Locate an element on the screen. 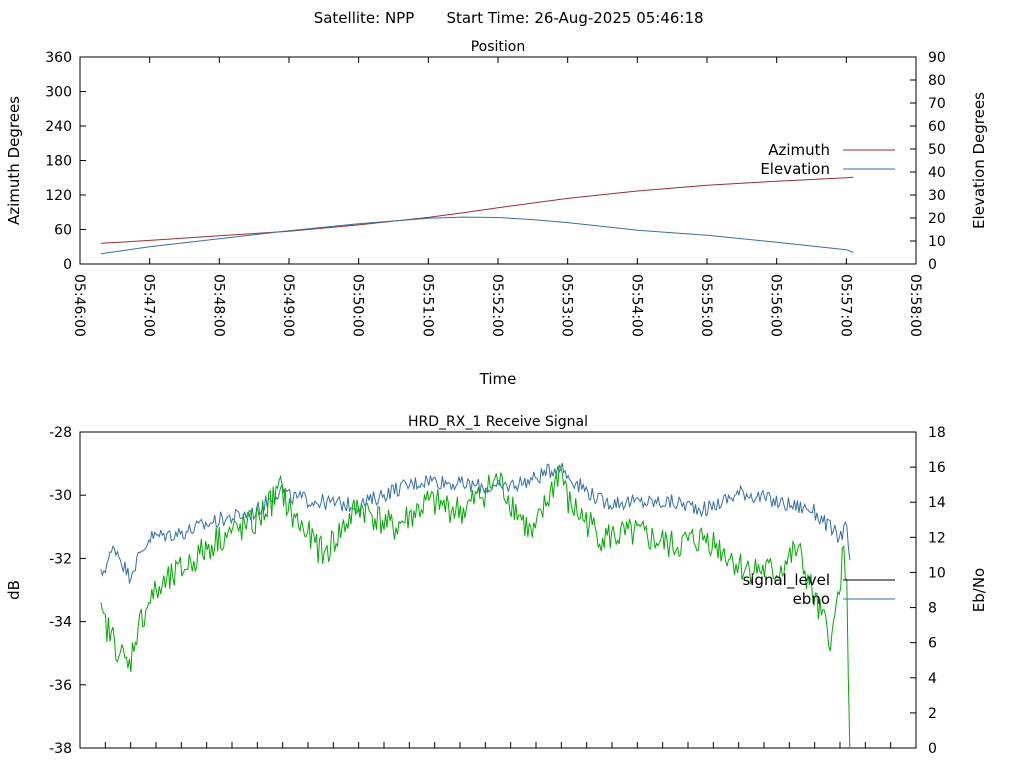 The image size is (1024, 768). legend-label: Azimuth is located at coordinates (799, 150).